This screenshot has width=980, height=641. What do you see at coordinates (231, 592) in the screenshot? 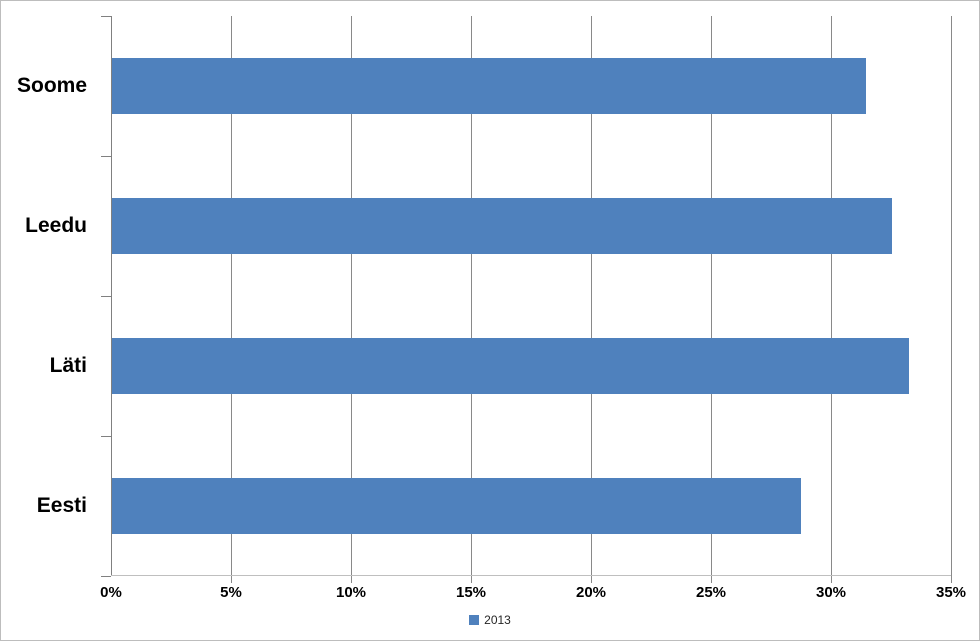
I see `value-tick-label: 5%` at bounding box center [231, 592].